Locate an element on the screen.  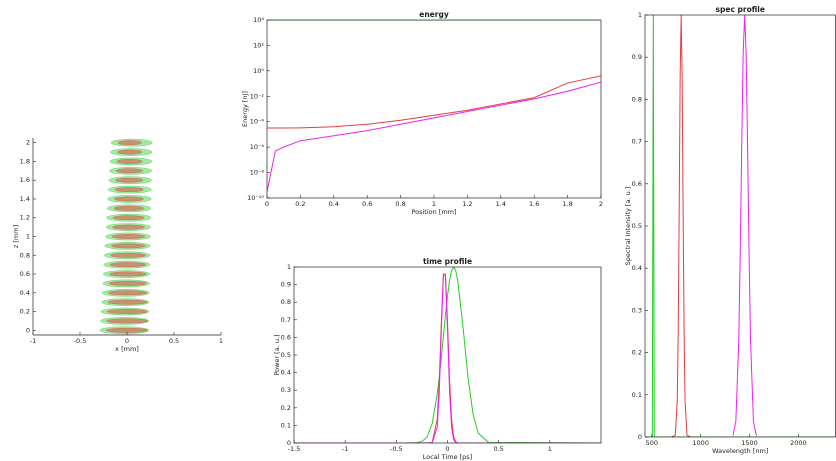
x-tick-label: 0.4 is located at coordinates (334, 204).